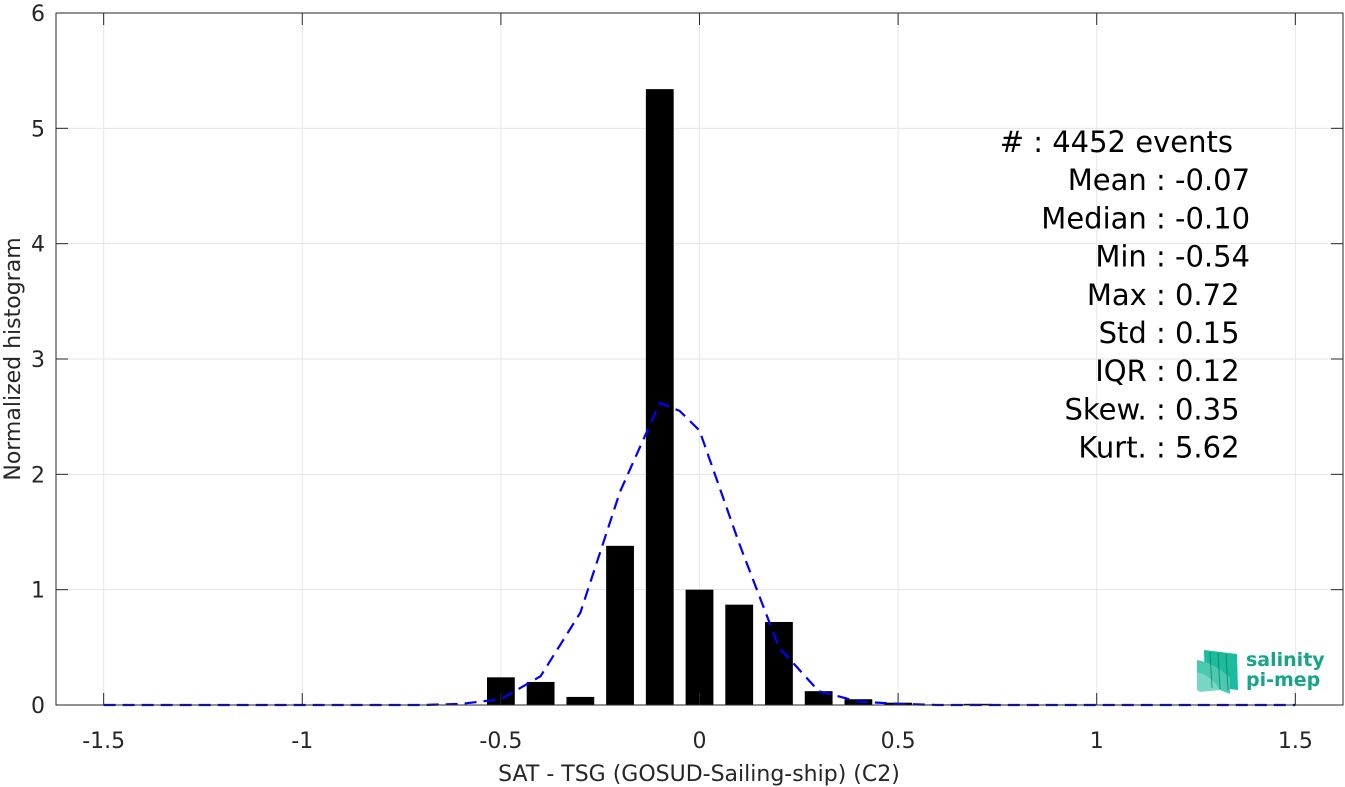 The image size is (1345, 787). Describe the element at coordinates (1295, 741) in the screenshot. I see `x-tick-label: 1.5` at that location.